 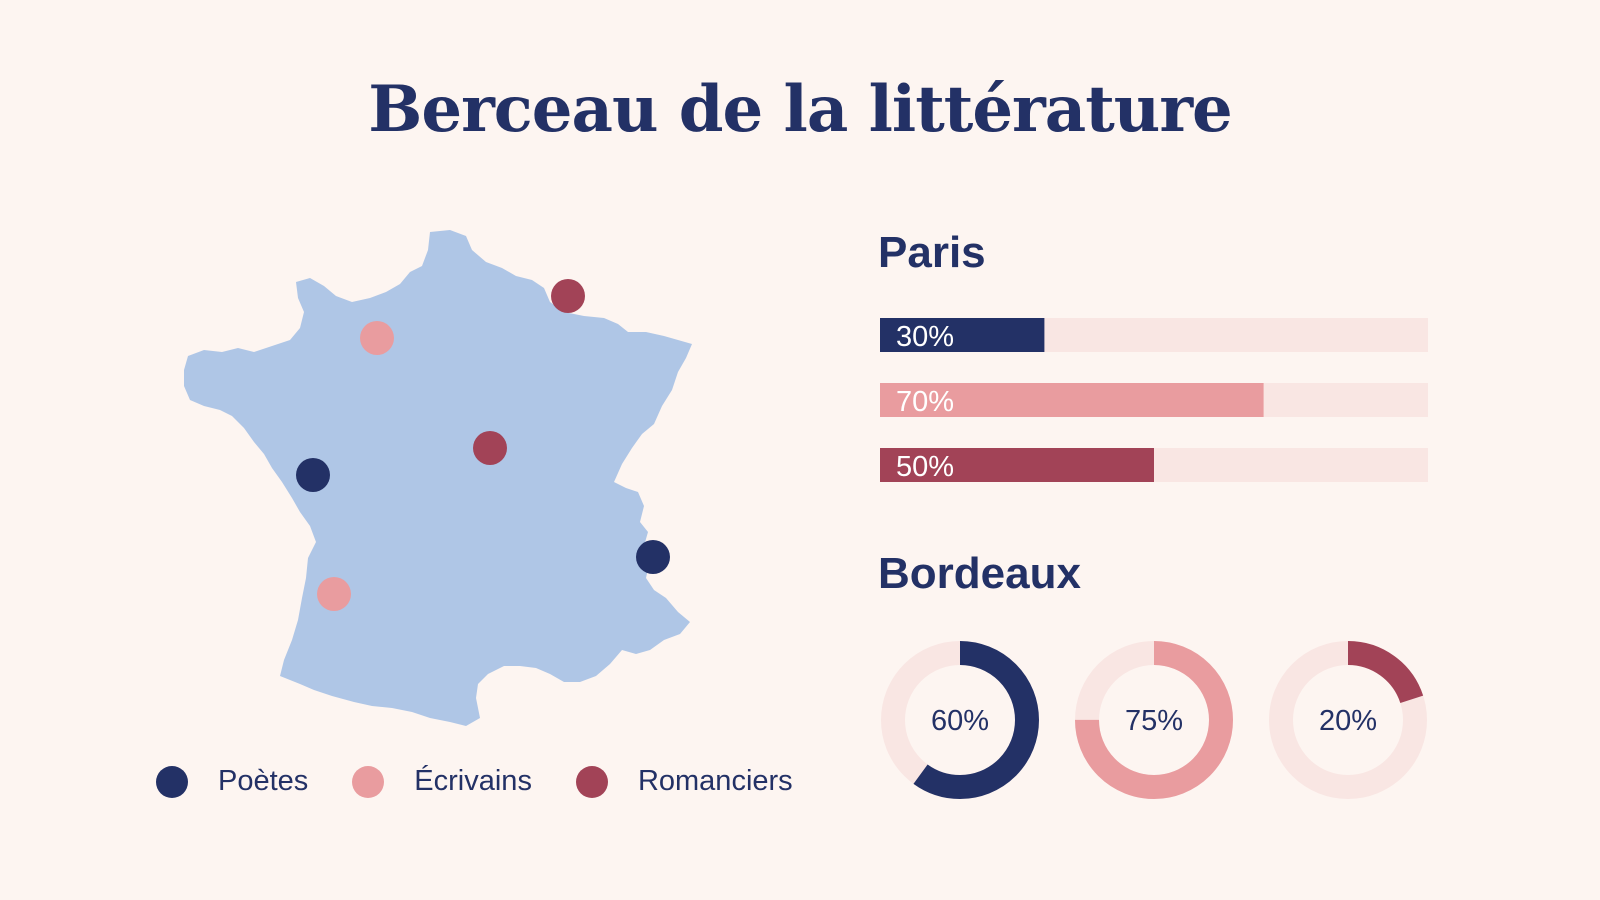 I want to click on paris-bar-label-1: 30%, so click(x=925, y=337).